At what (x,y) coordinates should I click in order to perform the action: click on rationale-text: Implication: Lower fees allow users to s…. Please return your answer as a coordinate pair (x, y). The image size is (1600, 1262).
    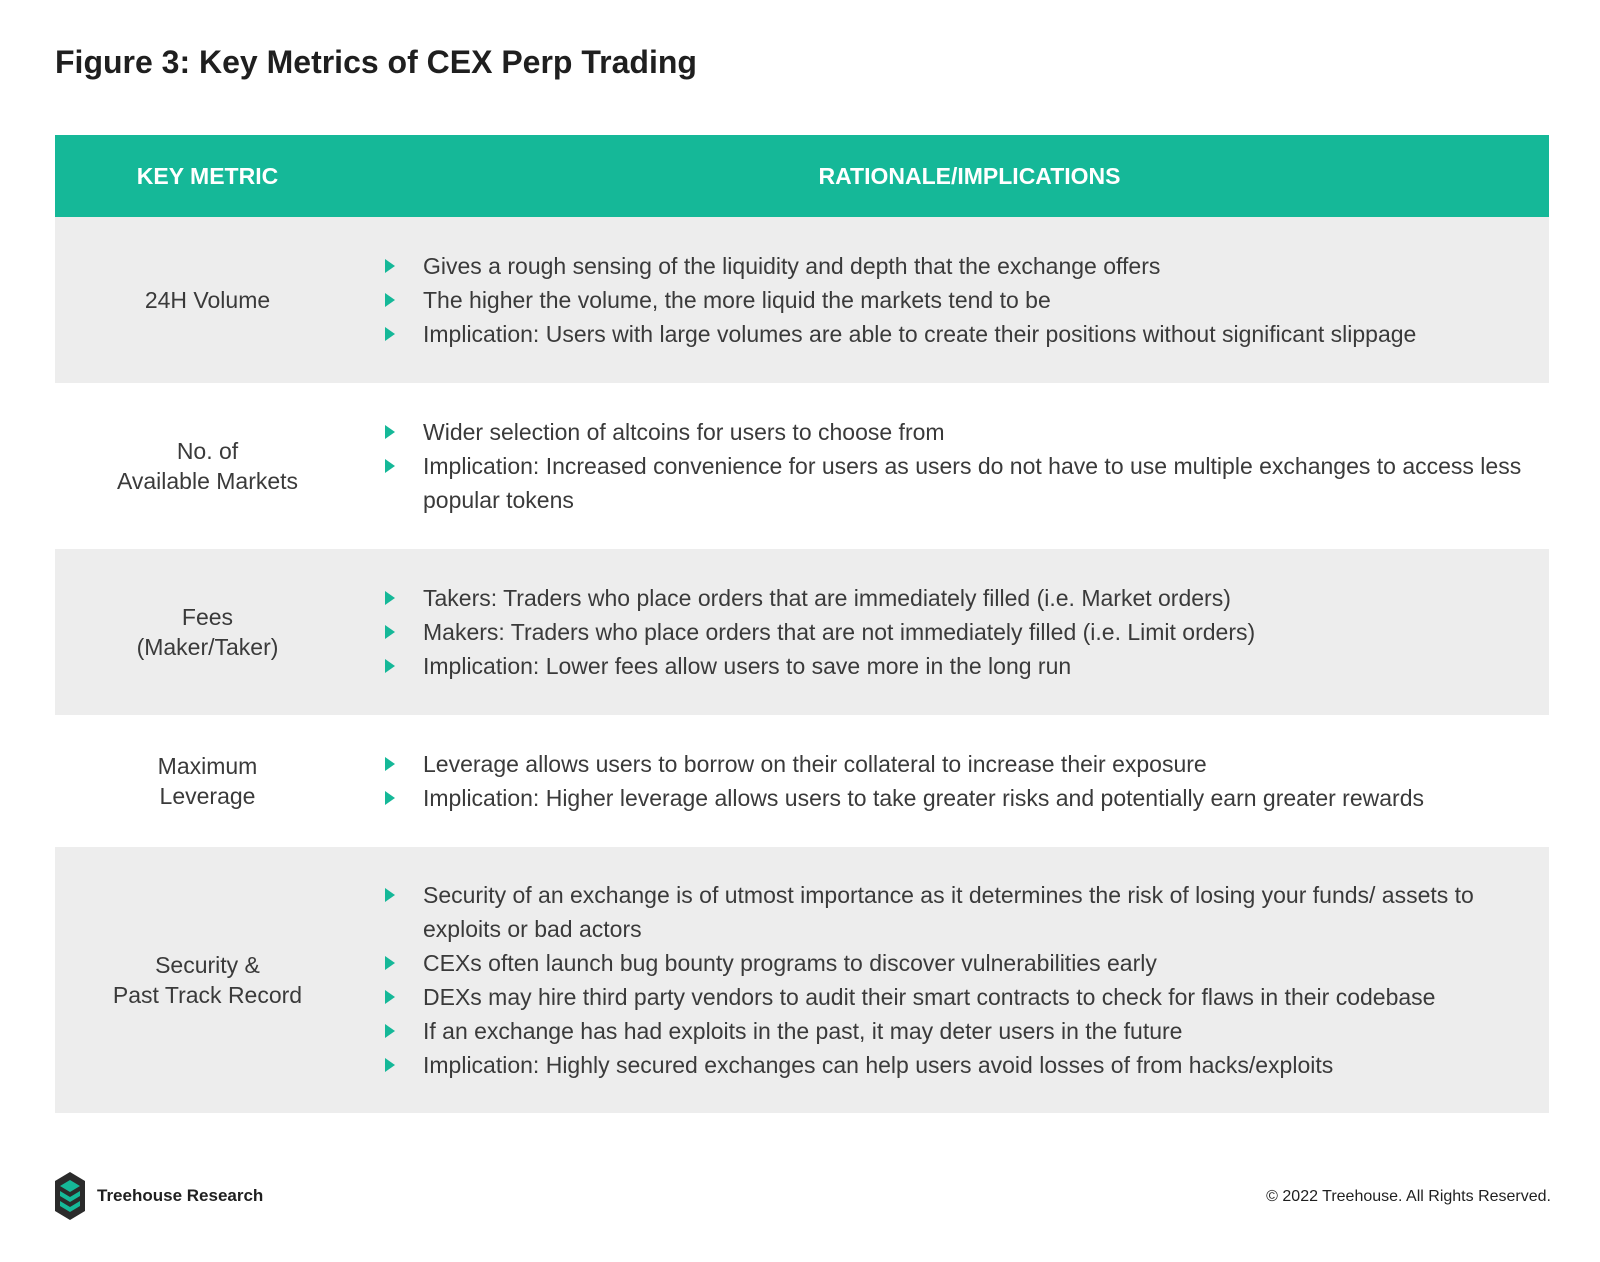
    Looking at the image, I should click on (747, 666).